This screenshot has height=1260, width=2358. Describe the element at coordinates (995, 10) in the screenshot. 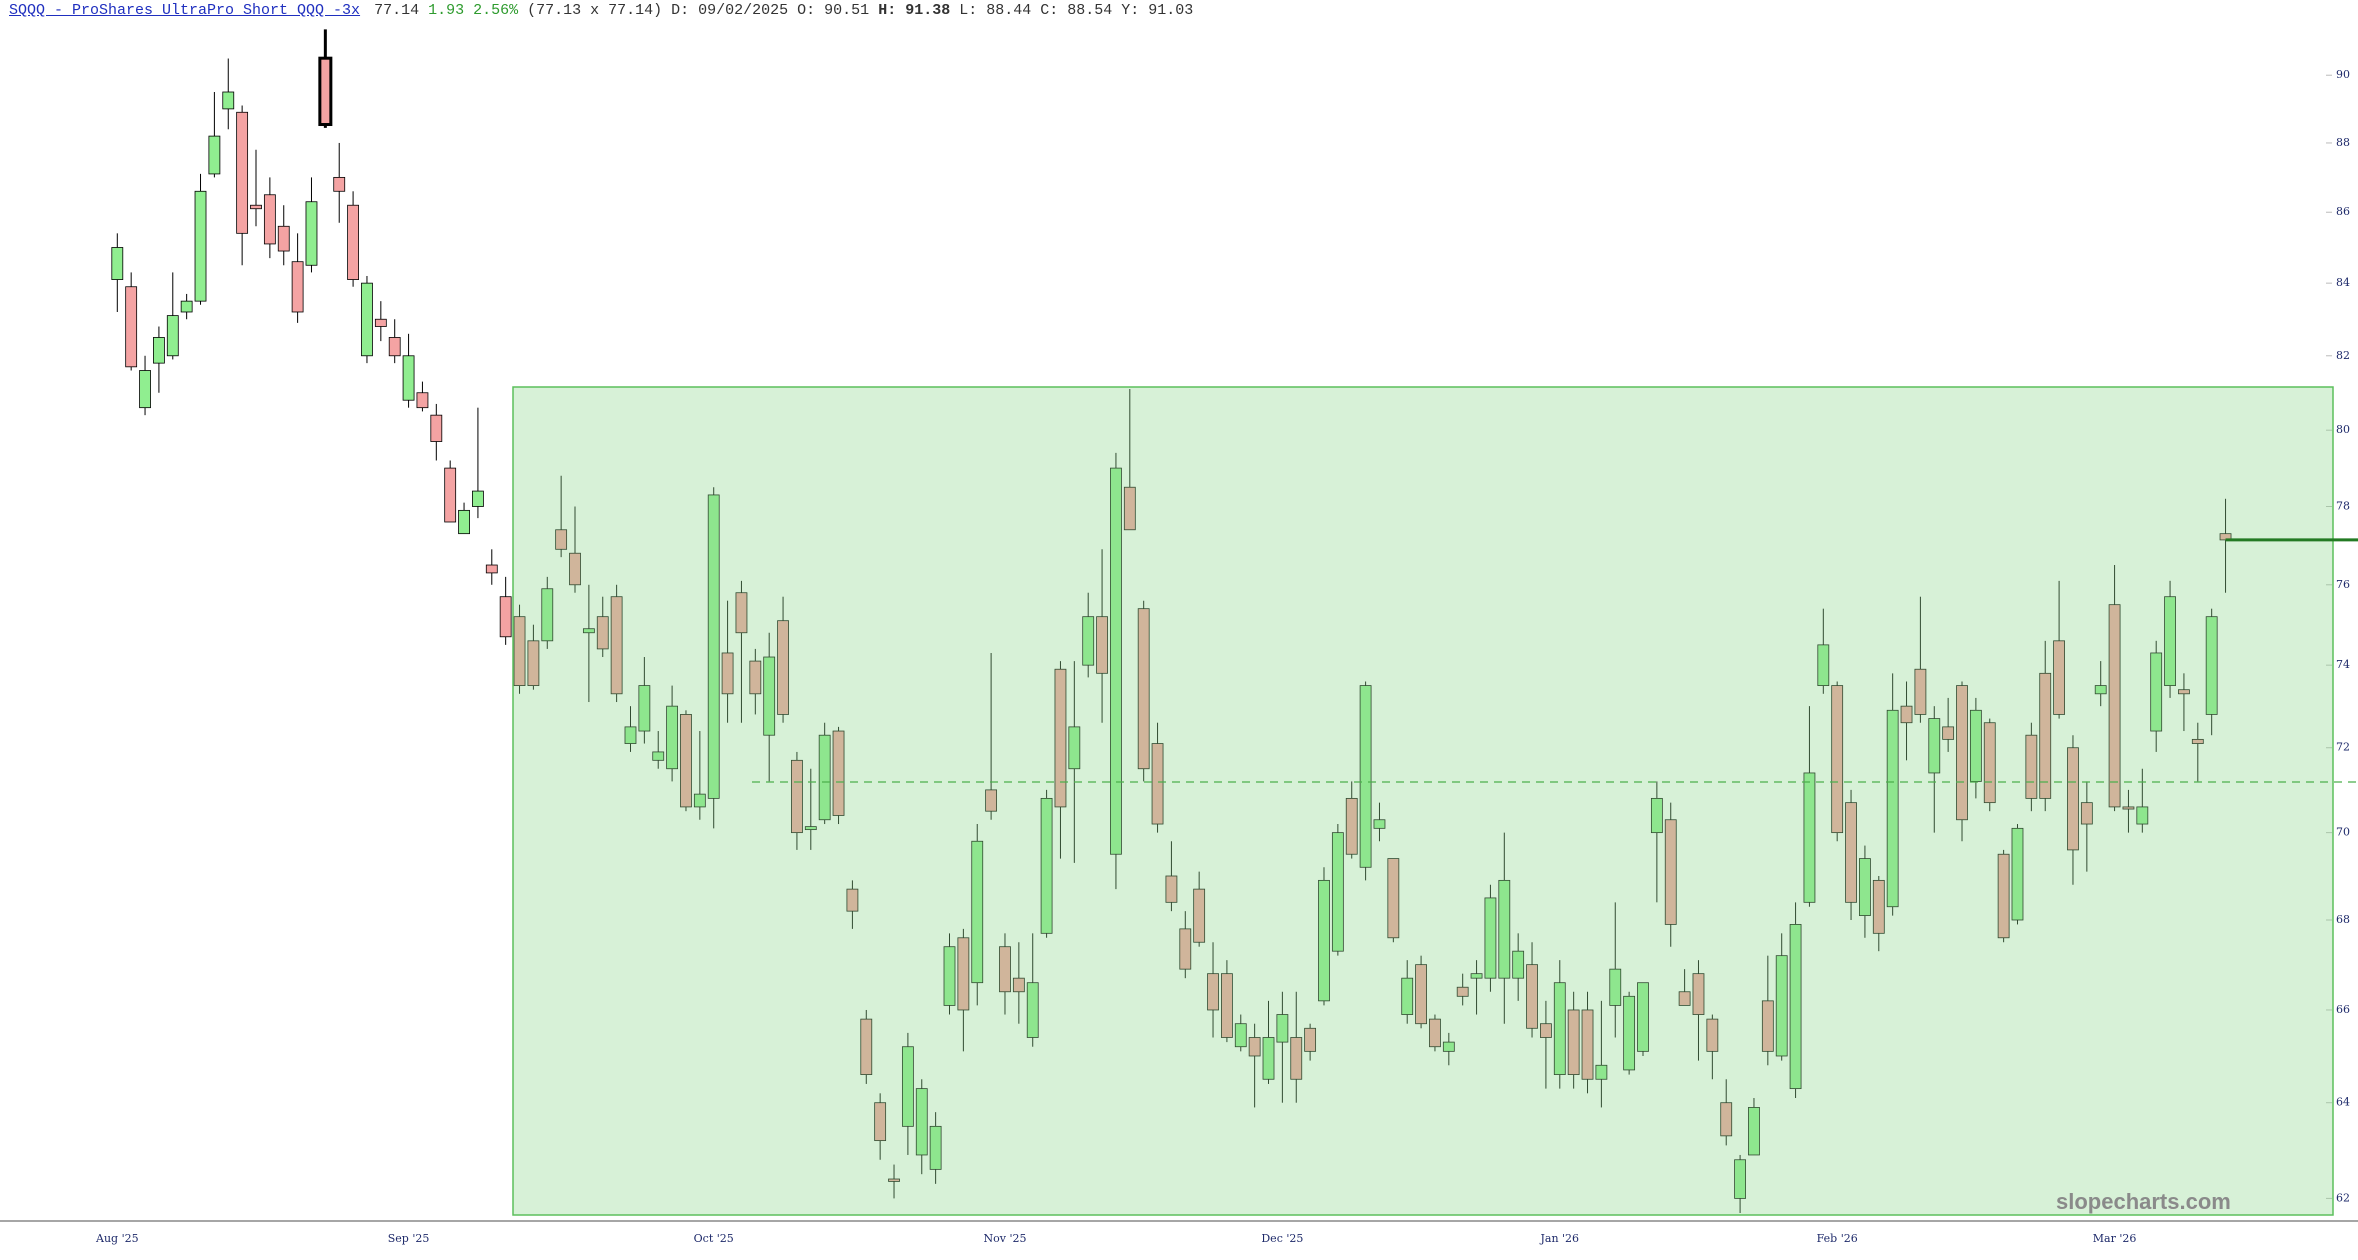

I see `low: L: 88.44` at that location.